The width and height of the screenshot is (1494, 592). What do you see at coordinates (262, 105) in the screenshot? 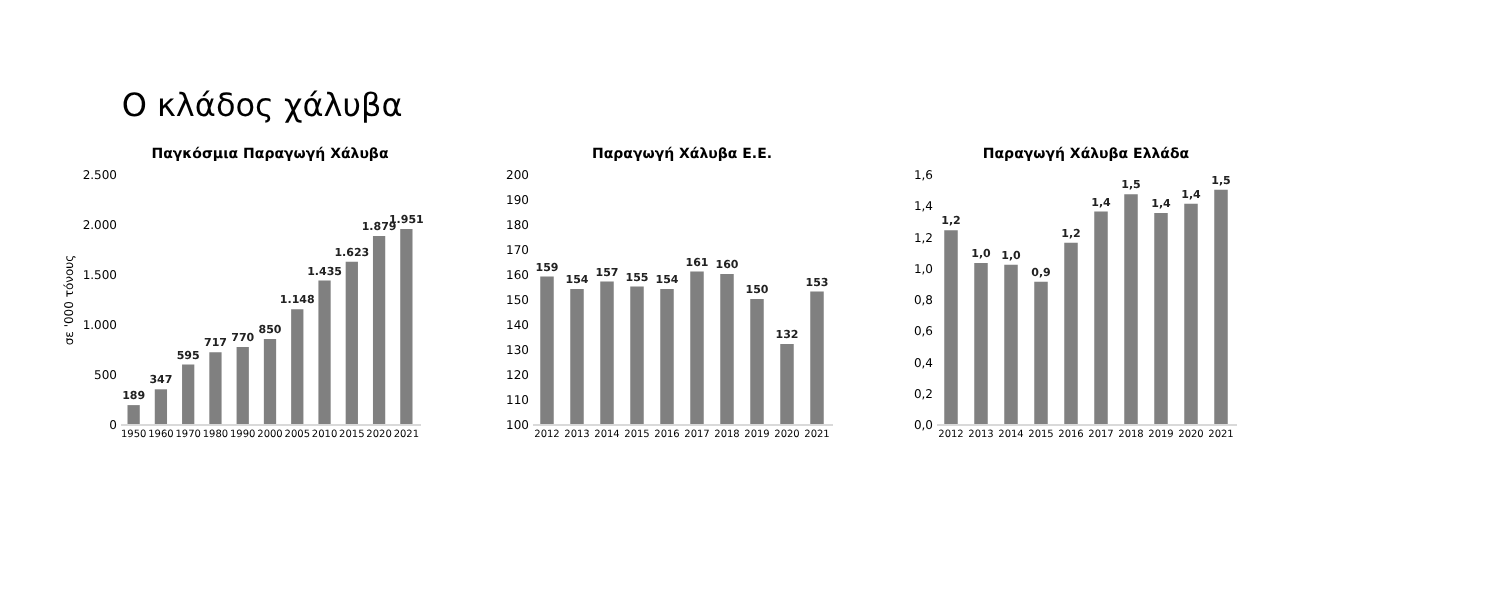
I see `text: Ο κλάδος χάλυβα` at bounding box center [262, 105].